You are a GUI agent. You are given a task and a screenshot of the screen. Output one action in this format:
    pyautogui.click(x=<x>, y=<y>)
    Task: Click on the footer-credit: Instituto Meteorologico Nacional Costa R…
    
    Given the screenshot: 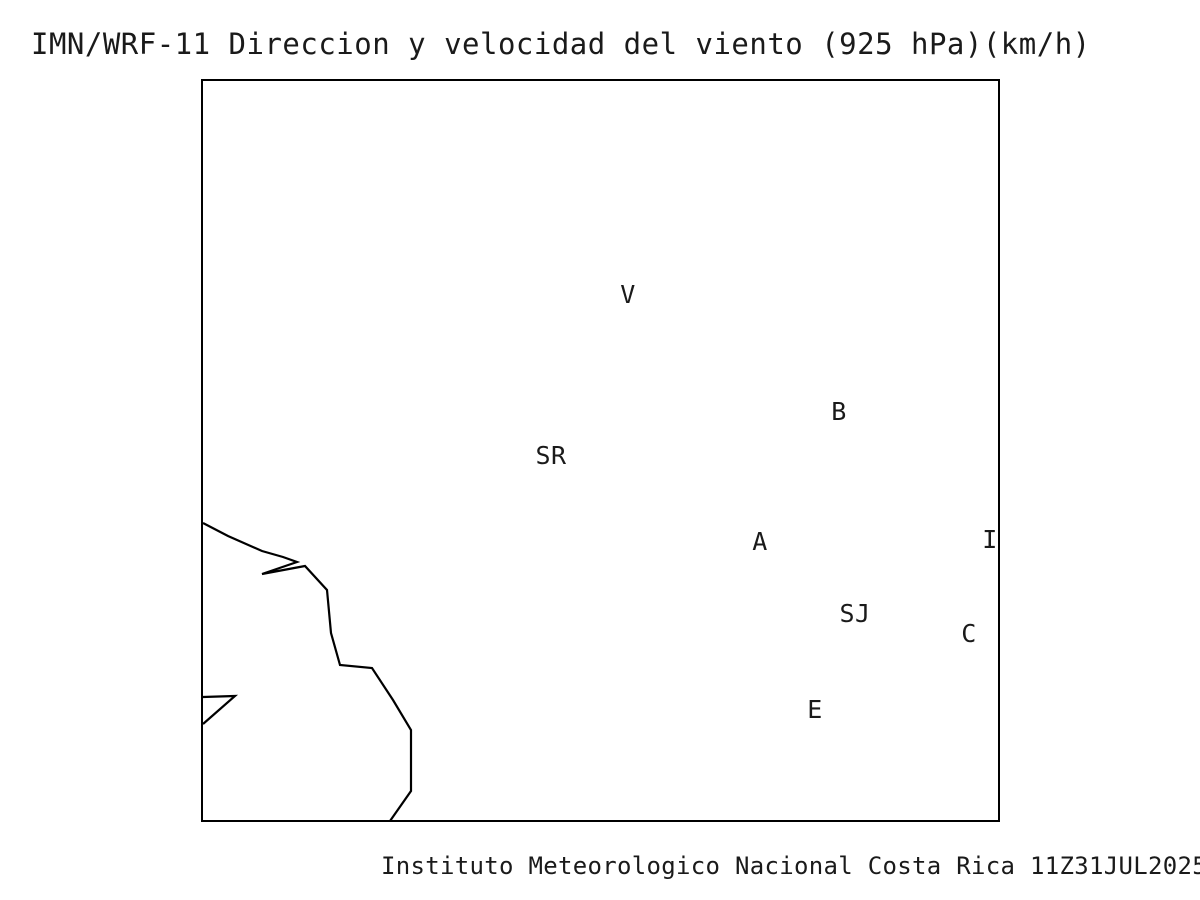 What is the action you would take?
    pyautogui.click(x=790, y=866)
    